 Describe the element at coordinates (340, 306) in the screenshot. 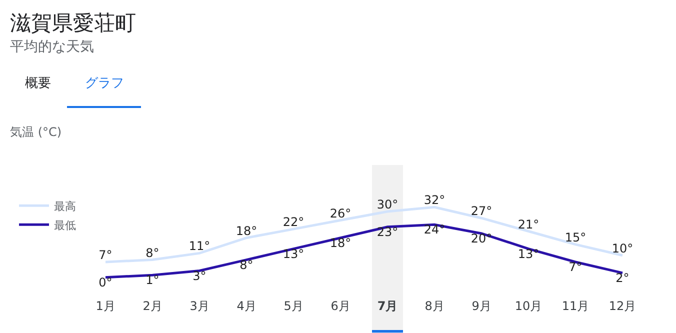

I see `x-tick-label: 6月` at that location.